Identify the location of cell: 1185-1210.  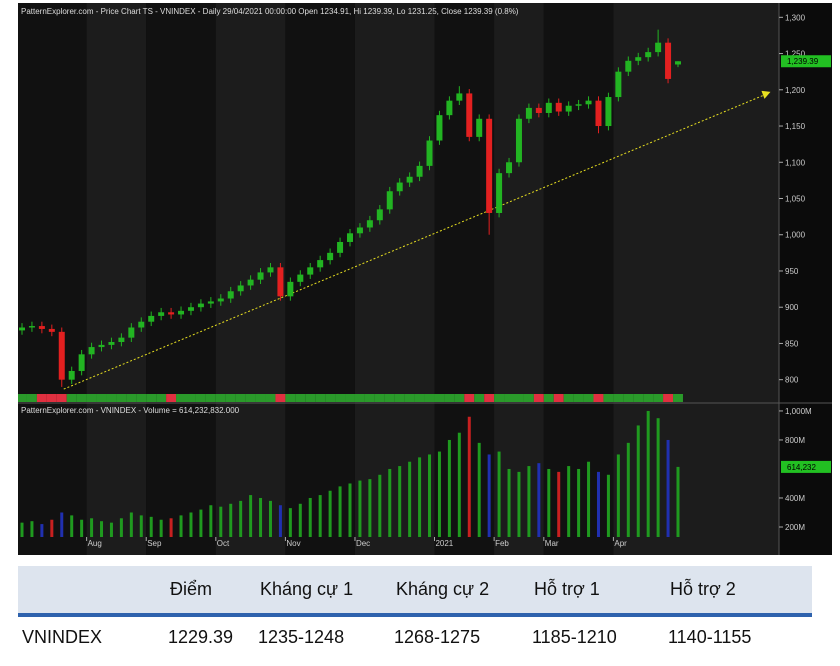
(574, 636).